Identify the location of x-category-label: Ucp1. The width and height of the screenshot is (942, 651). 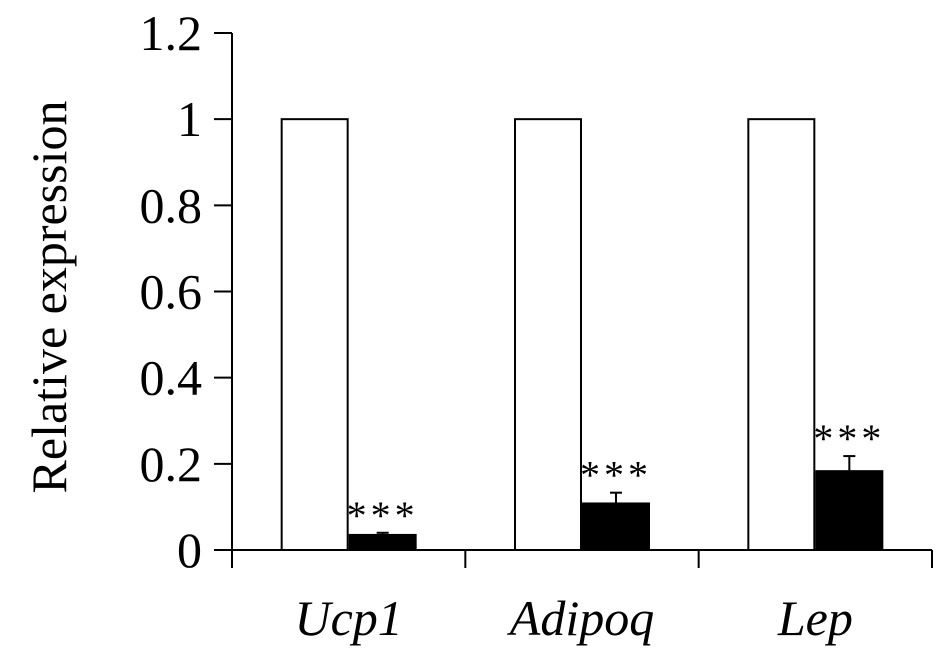
(349, 618).